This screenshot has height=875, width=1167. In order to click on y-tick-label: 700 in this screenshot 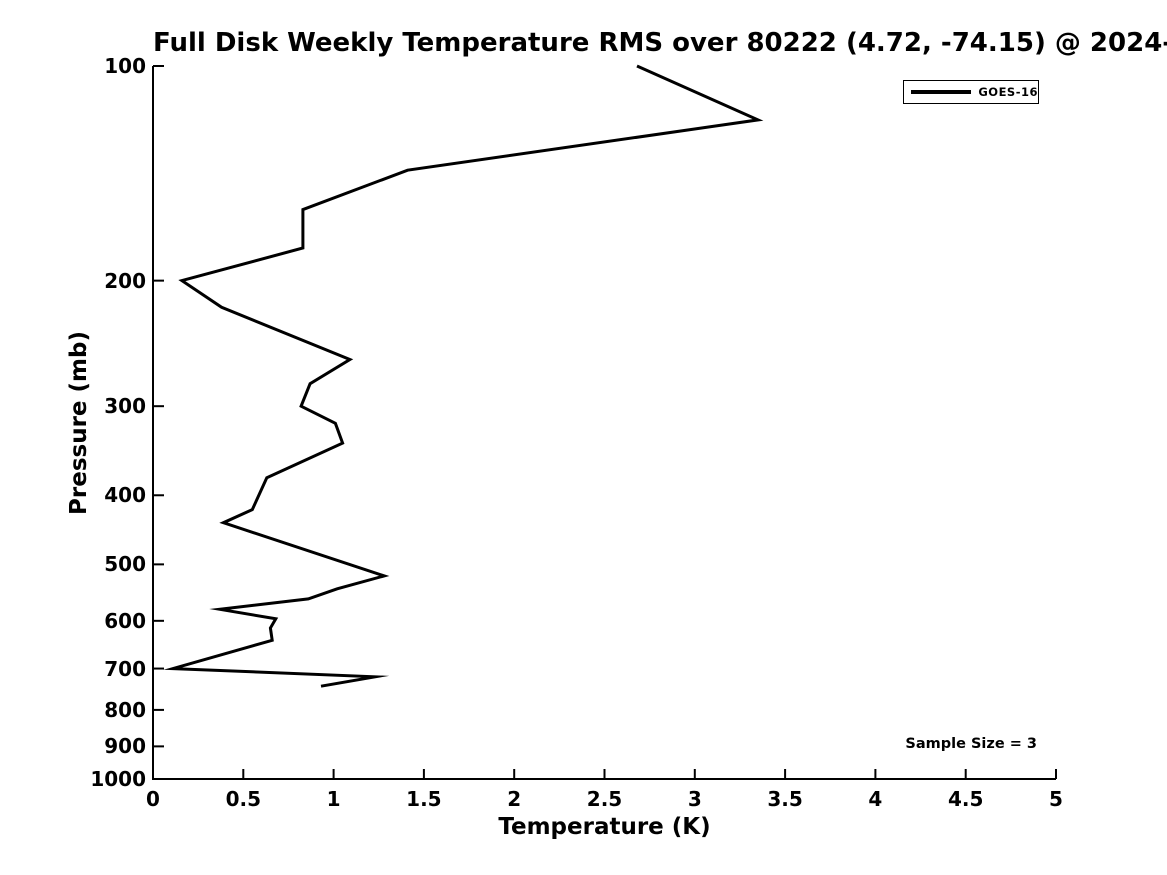, I will do `click(125, 668)`.